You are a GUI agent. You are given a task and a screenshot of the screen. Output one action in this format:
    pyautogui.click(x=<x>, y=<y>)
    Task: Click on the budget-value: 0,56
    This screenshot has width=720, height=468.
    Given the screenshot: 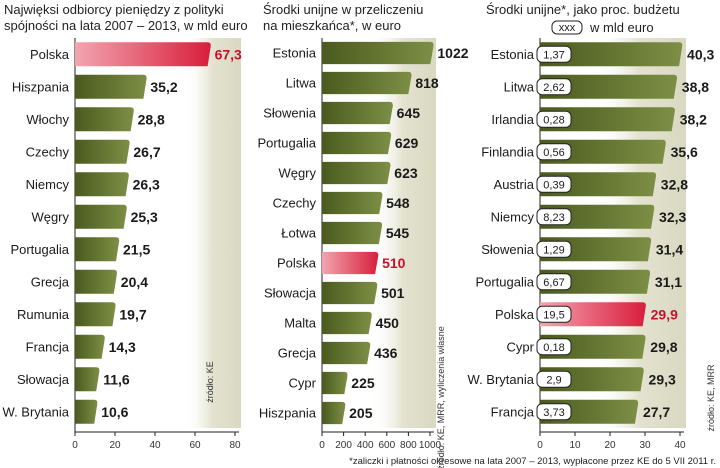 What is the action you would take?
    pyautogui.click(x=553, y=153)
    